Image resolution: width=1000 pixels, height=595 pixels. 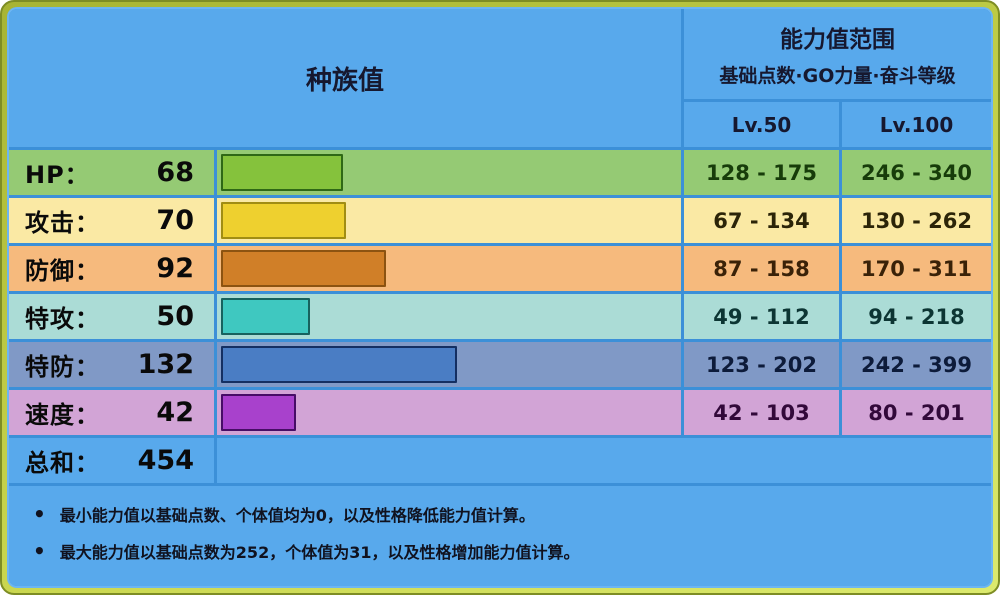 I want to click on stat-label-cell: 防御： 92, so click(x=111, y=268).